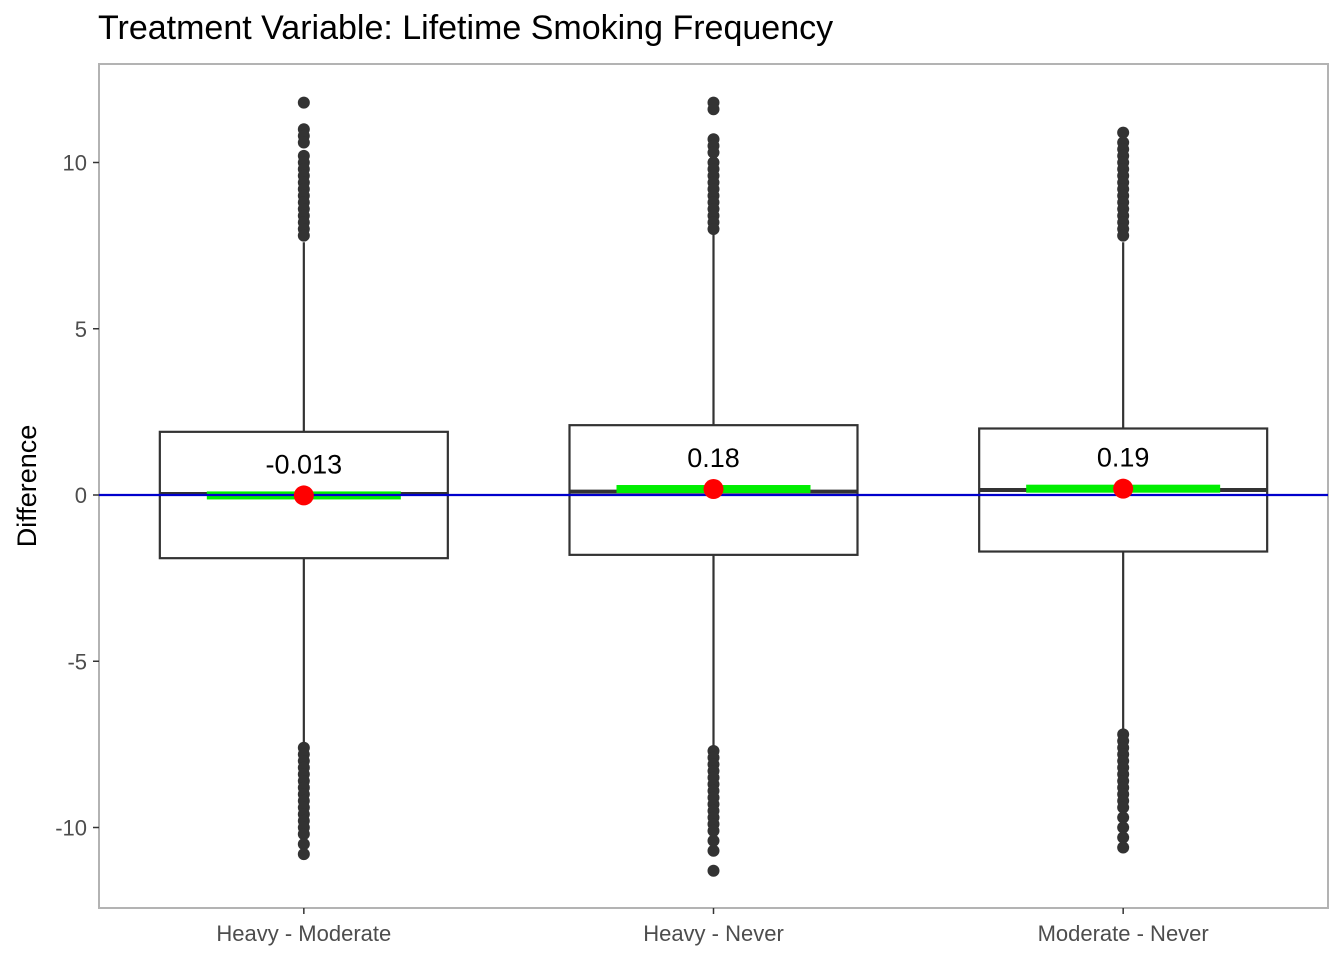 The width and height of the screenshot is (1344, 960). Describe the element at coordinates (81, 495) in the screenshot. I see `y-tick-label: 0` at that location.